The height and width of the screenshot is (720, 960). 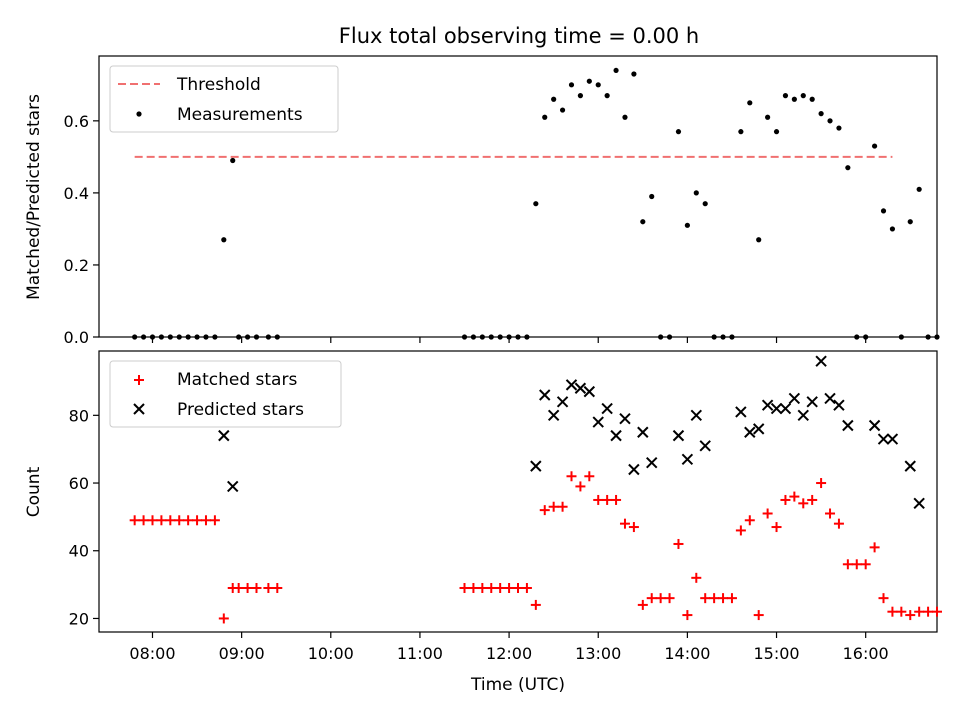 What do you see at coordinates (76, 121) in the screenshot?
I see `y-tick-label: 0.6` at bounding box center [76, 121].